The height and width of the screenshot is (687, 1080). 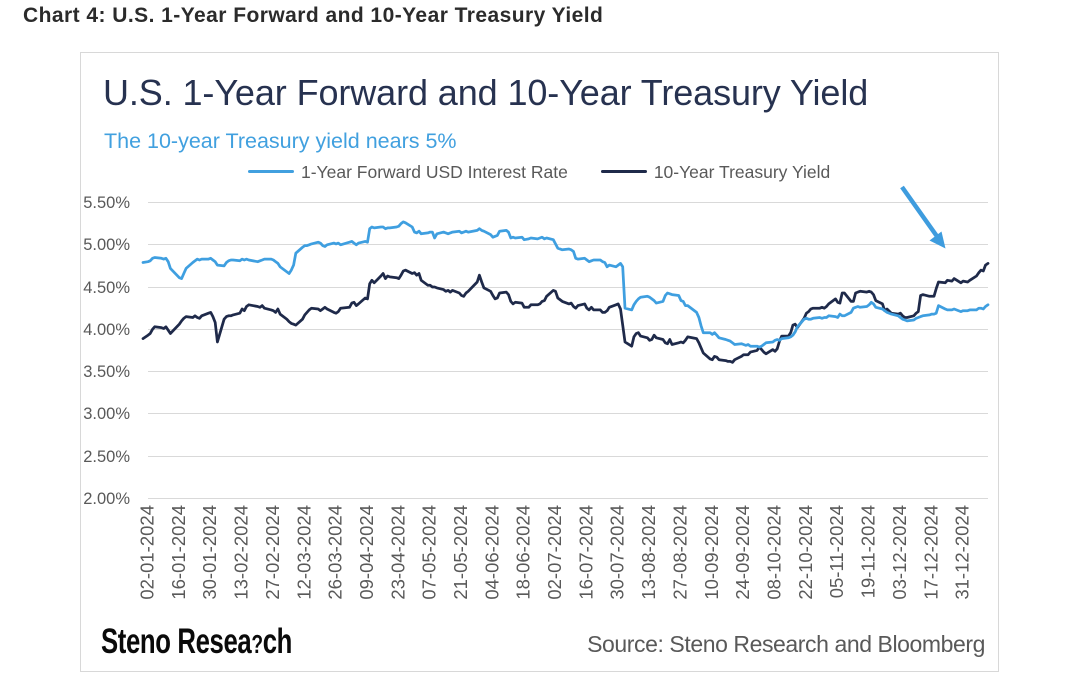 I want to click on svg-text: 13-02-2024, so click(x=241, y=552).